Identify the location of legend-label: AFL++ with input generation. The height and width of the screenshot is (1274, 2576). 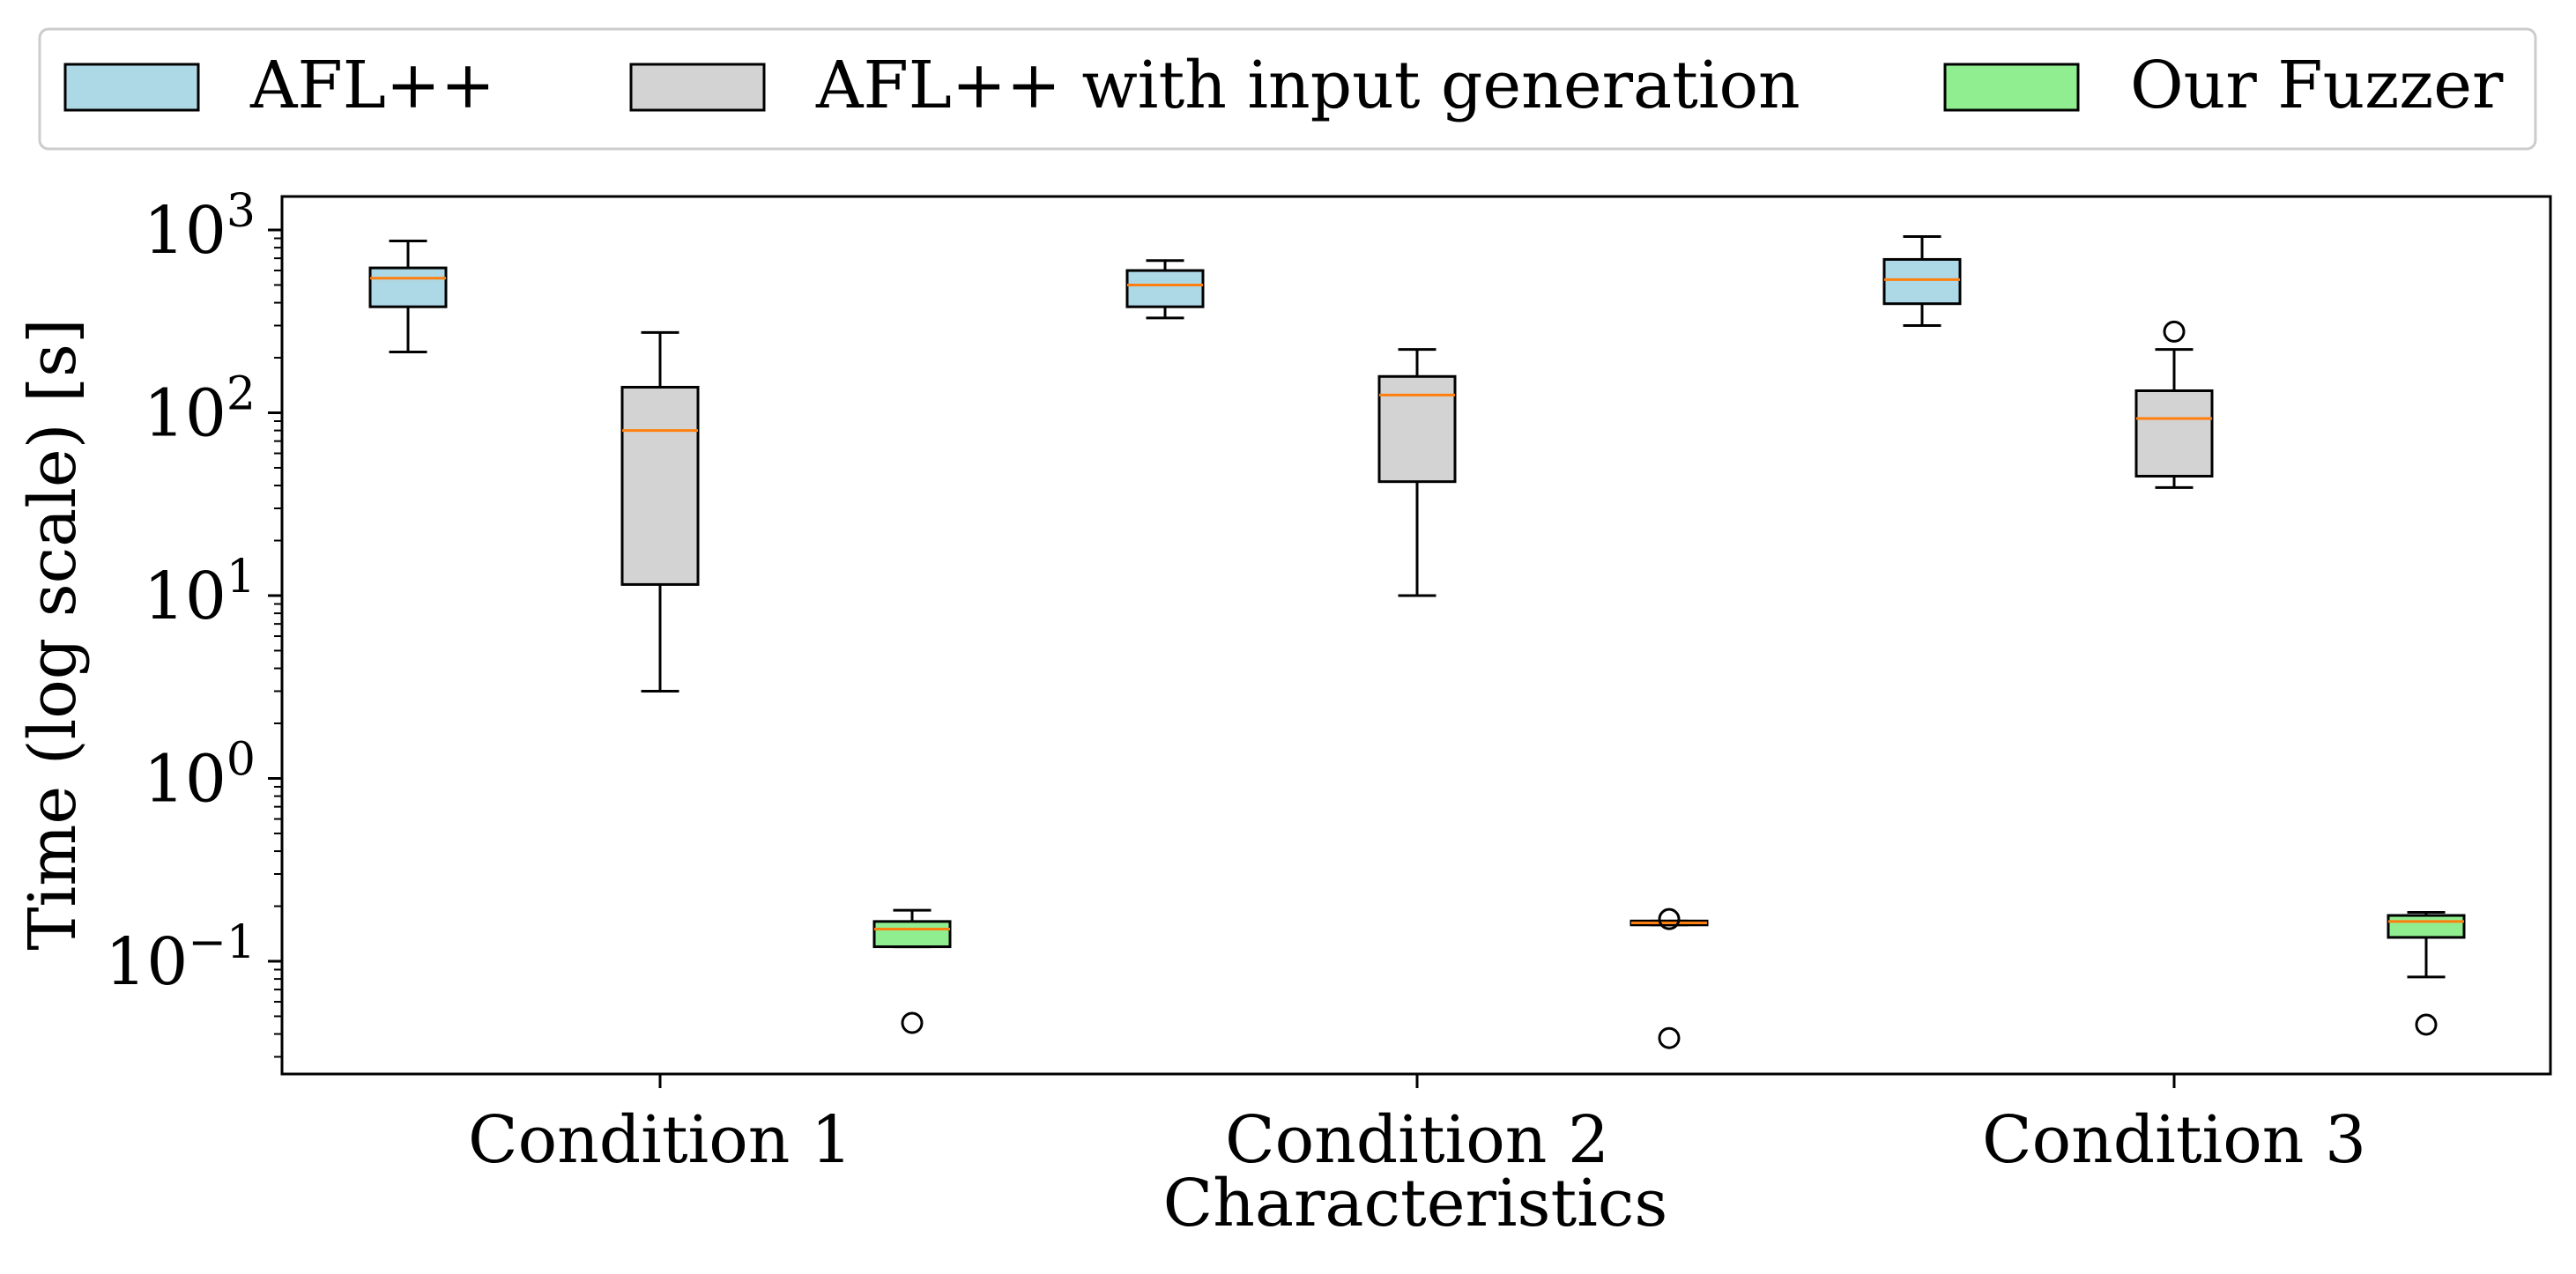
(1307, 85).